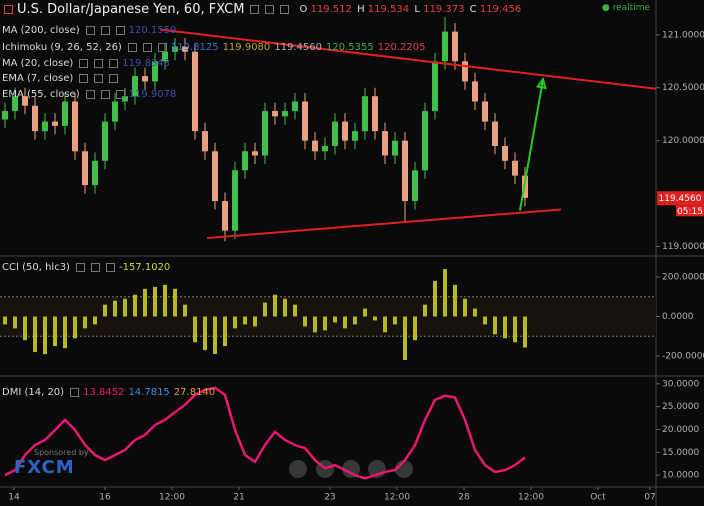  Describe the element at coordinates (8, 9) in the screenshot. I see `symbol-icon` at that location.